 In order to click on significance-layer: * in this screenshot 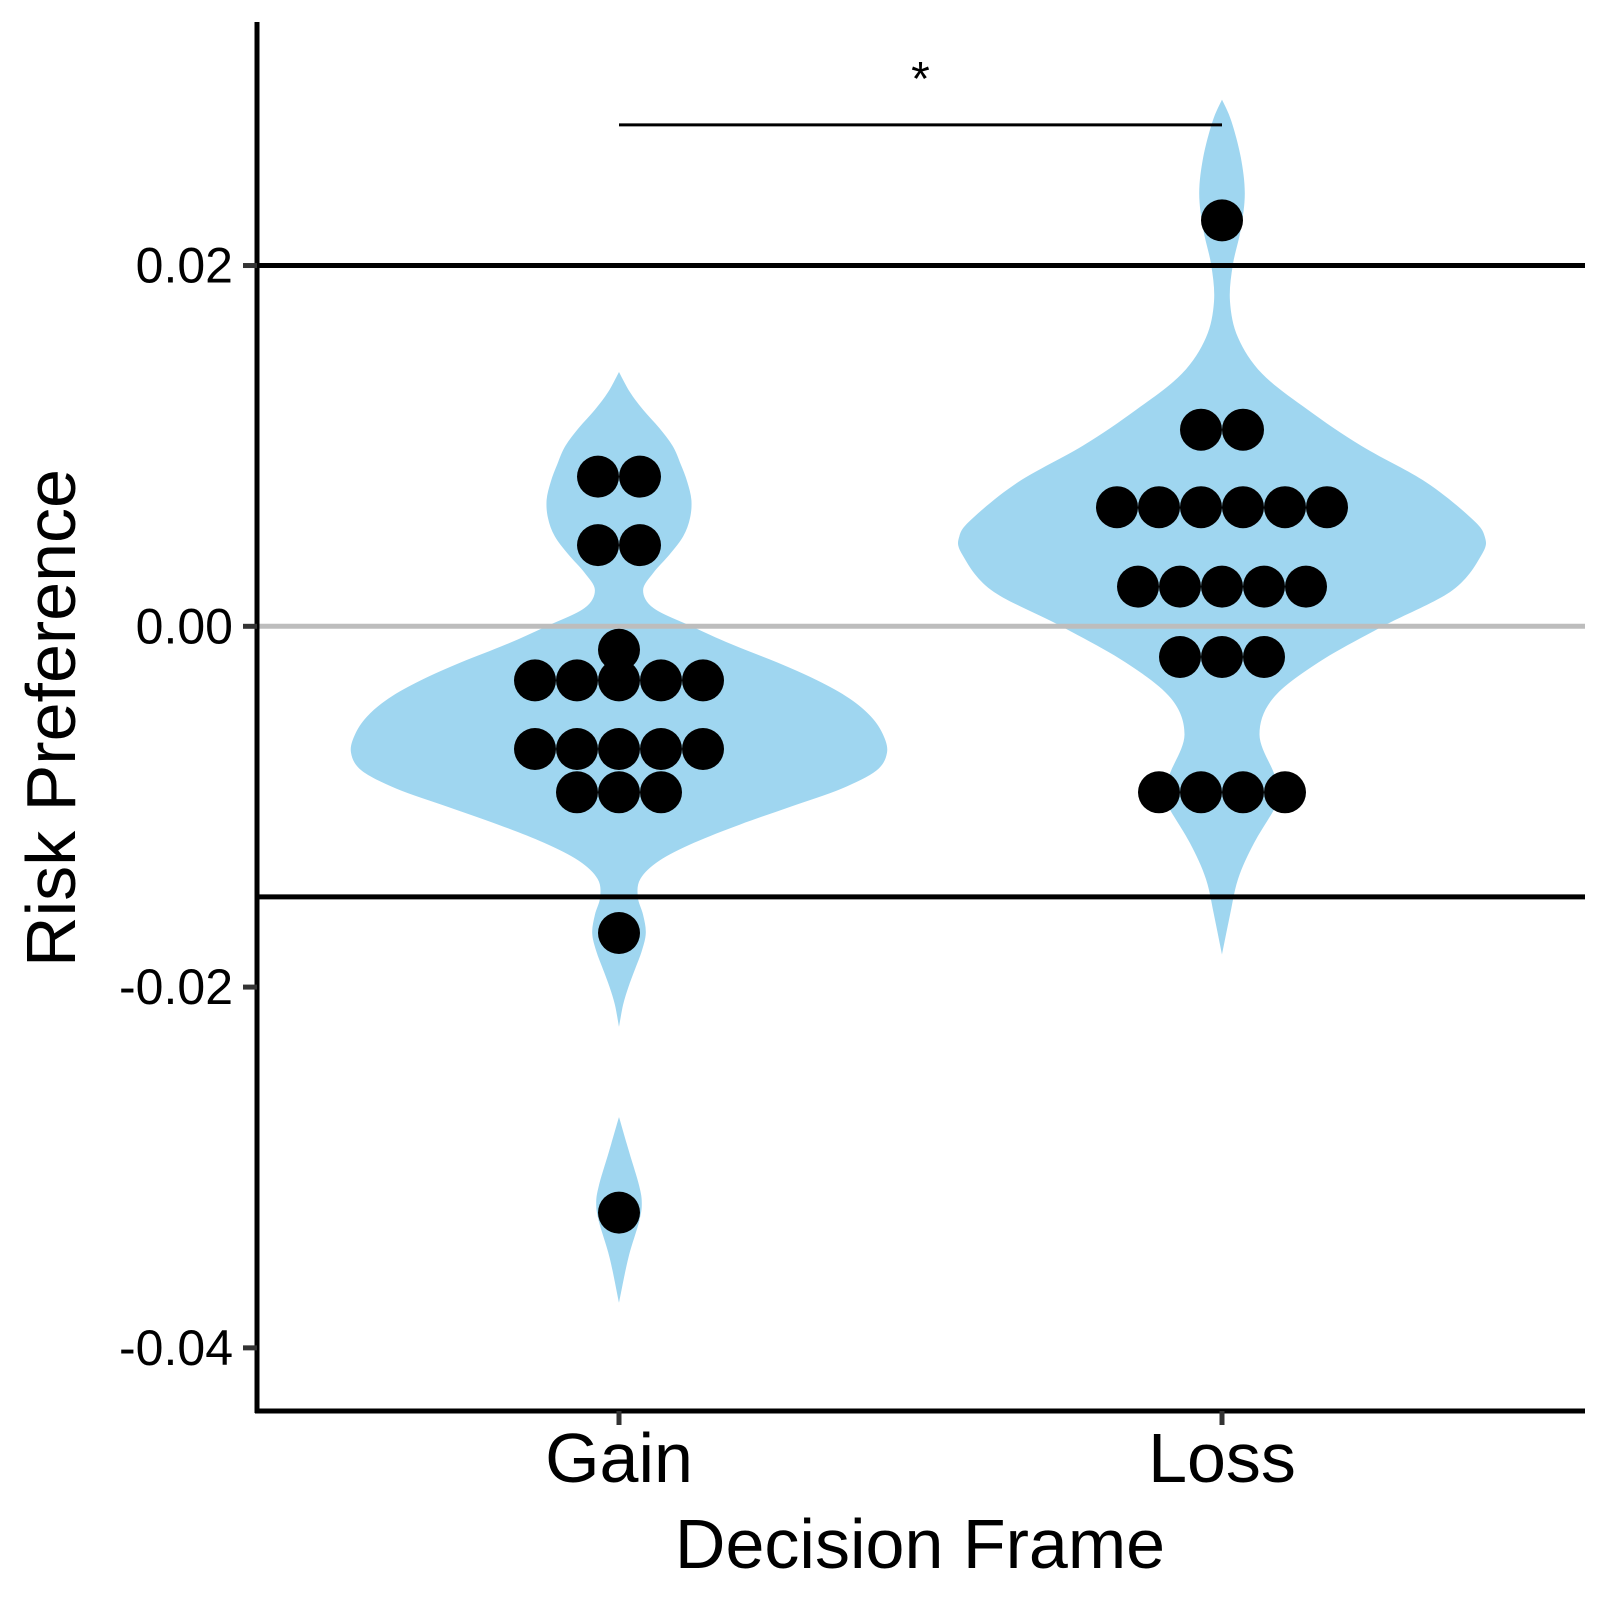, I will do `click(920, 90)`.